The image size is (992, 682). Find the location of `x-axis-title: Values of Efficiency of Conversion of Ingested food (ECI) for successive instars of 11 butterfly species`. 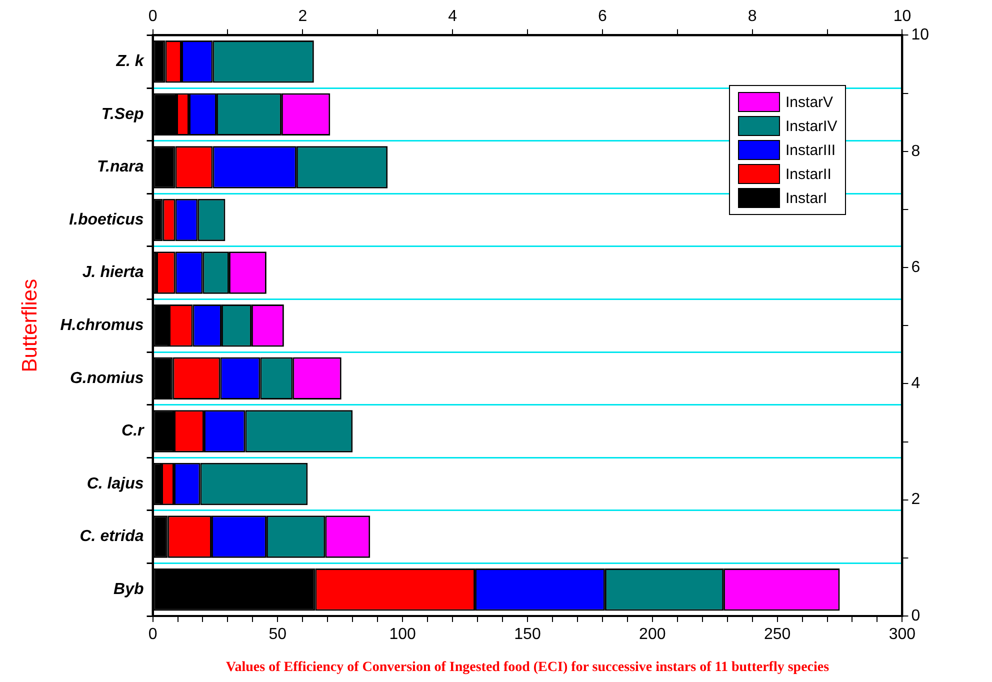

x-axis-title: Values of Efficiency of Conversion of Ingested food (ECI) for successive instars of 11 butterfly species is located at coordinates (528, 668).